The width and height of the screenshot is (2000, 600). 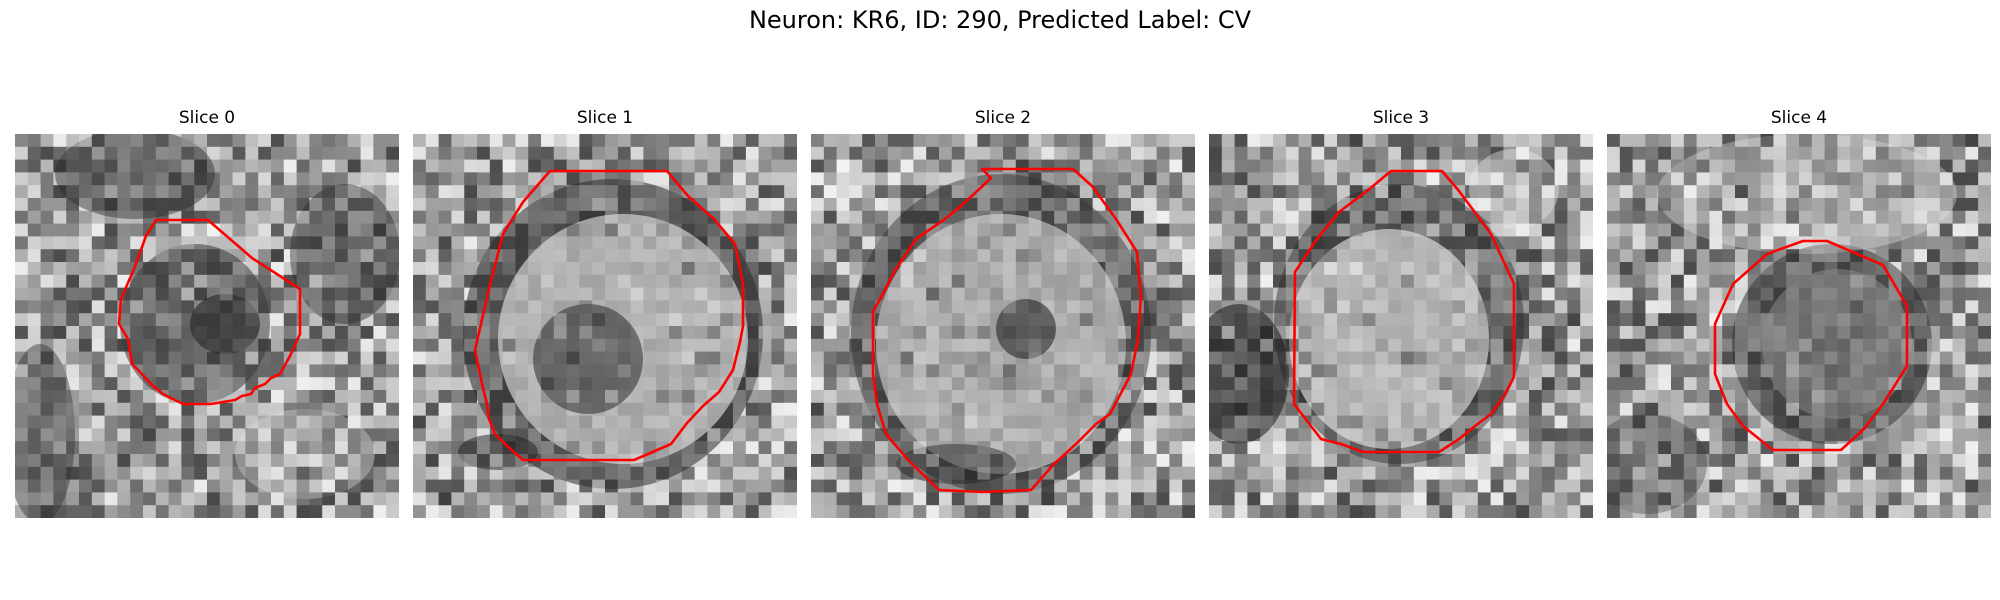 What do you see at coordinates (1404, 311) in the screenshot?
I see `slice-3-contour` at bounding box center [1404, 311].